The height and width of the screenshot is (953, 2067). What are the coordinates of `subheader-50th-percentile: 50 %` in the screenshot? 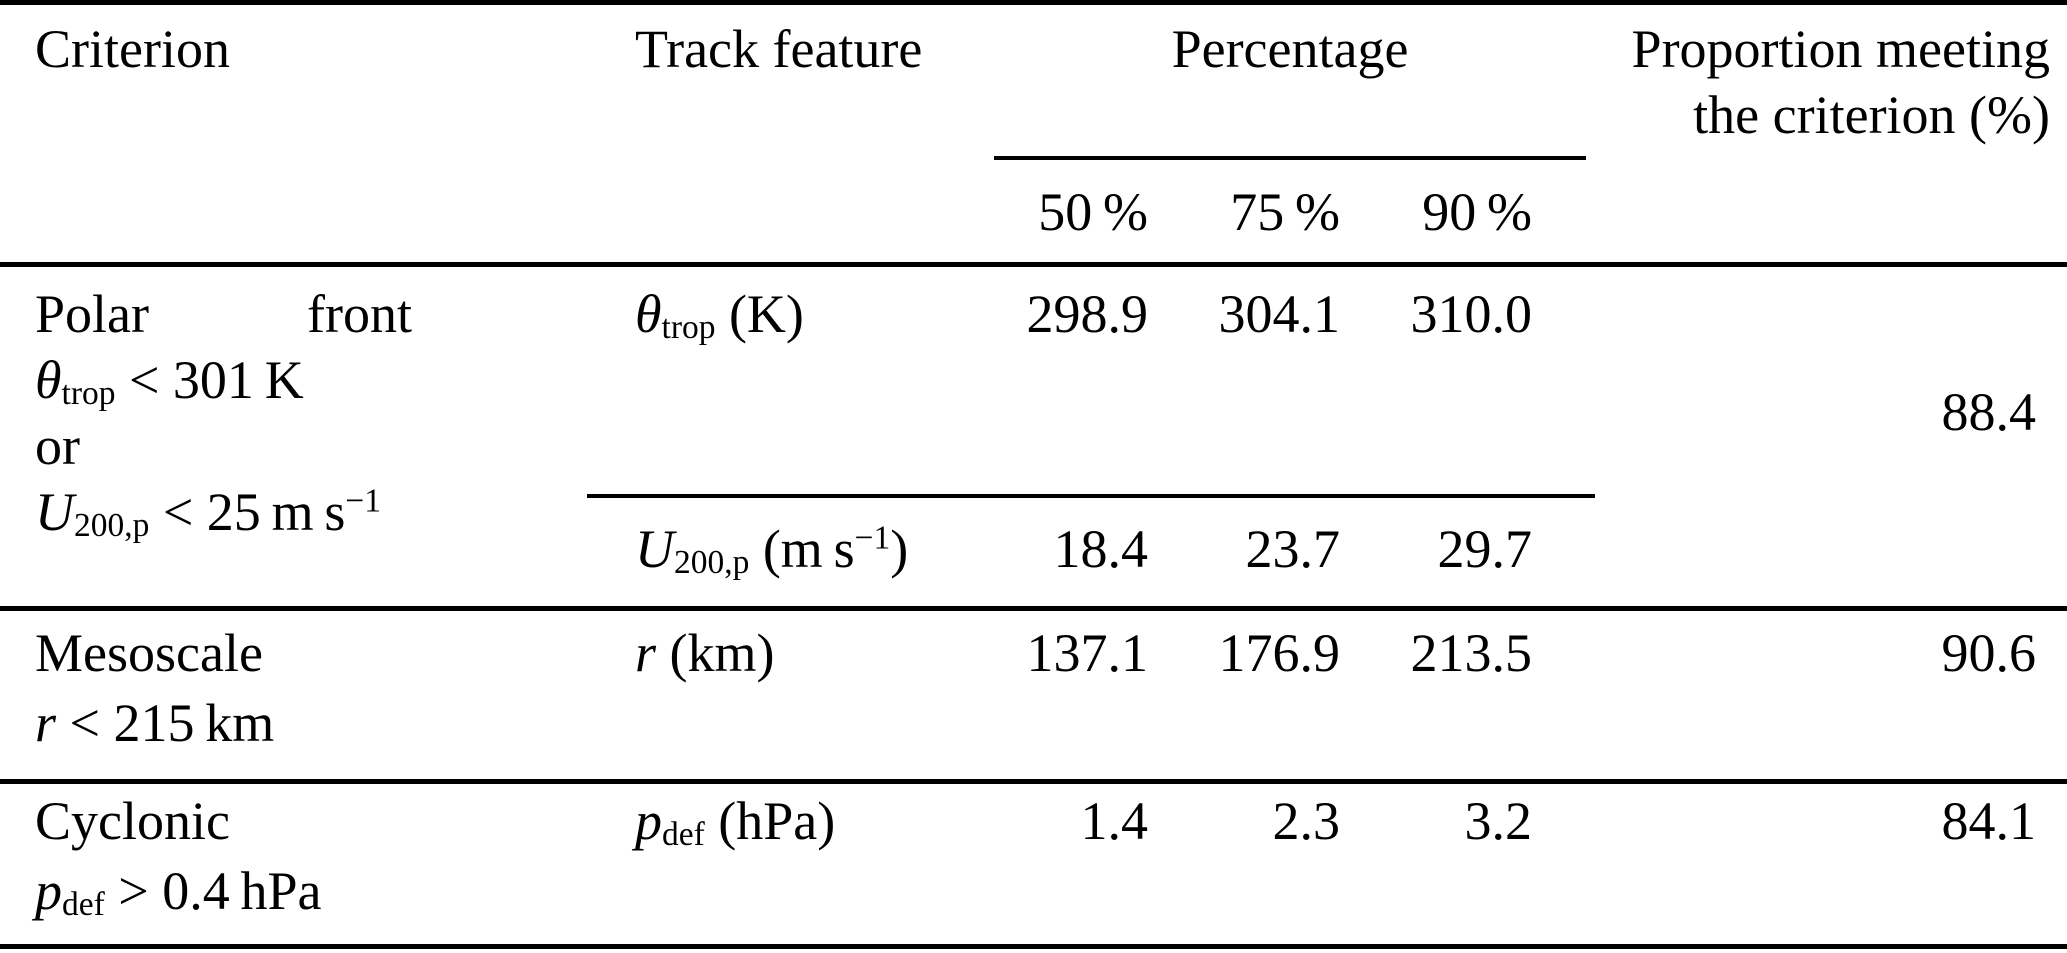 It's located at (1093, 212).